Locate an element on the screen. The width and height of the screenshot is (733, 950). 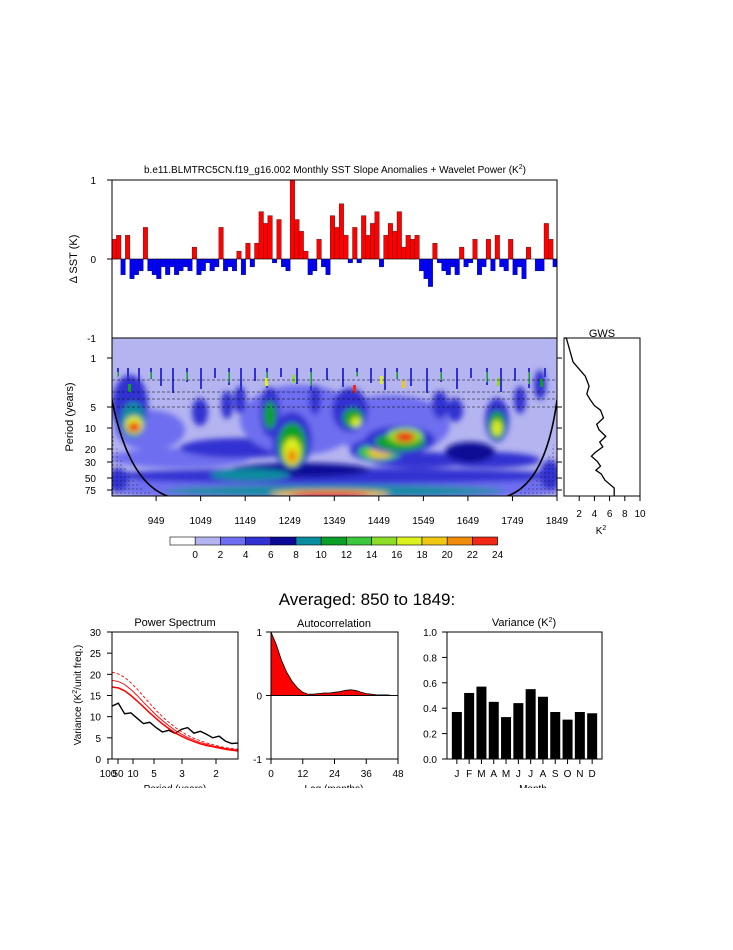
autocorr-xtick: 24 is located at coordinates (335, 774).